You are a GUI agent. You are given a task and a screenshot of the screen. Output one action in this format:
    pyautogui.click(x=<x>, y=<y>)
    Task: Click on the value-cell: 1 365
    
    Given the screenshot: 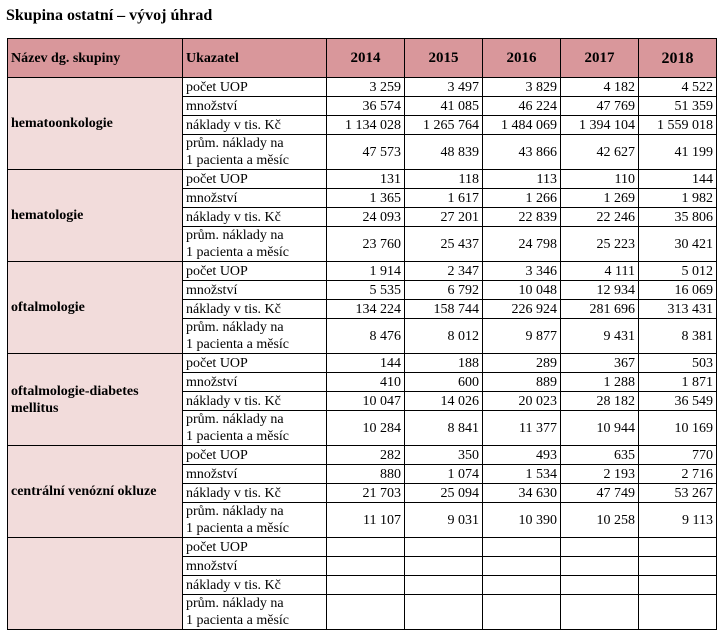 What is the action you would take?
    pyautogui.click(x=365, y=198)
    